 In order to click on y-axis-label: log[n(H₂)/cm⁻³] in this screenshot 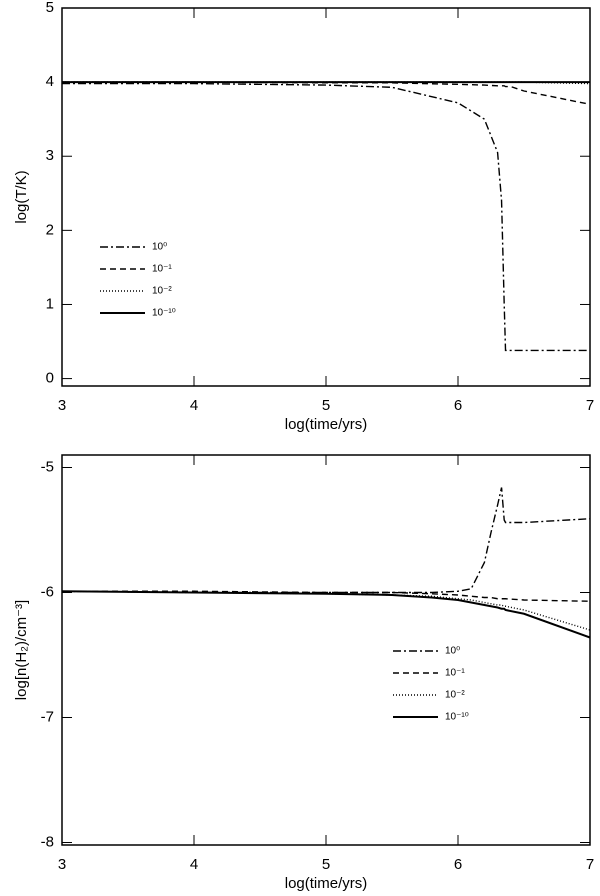, I will do `click(21, 650)`.